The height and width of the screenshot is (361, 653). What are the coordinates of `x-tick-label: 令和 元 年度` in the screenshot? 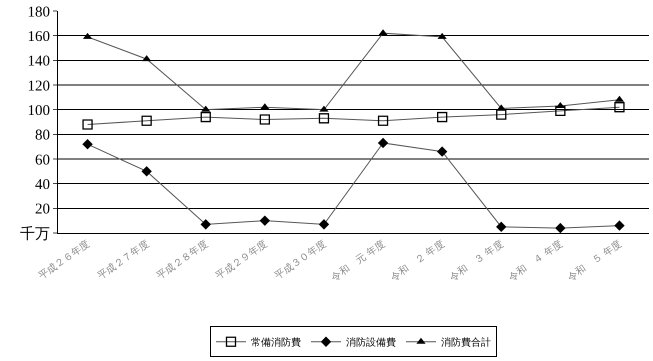 It's located at (358, 261).